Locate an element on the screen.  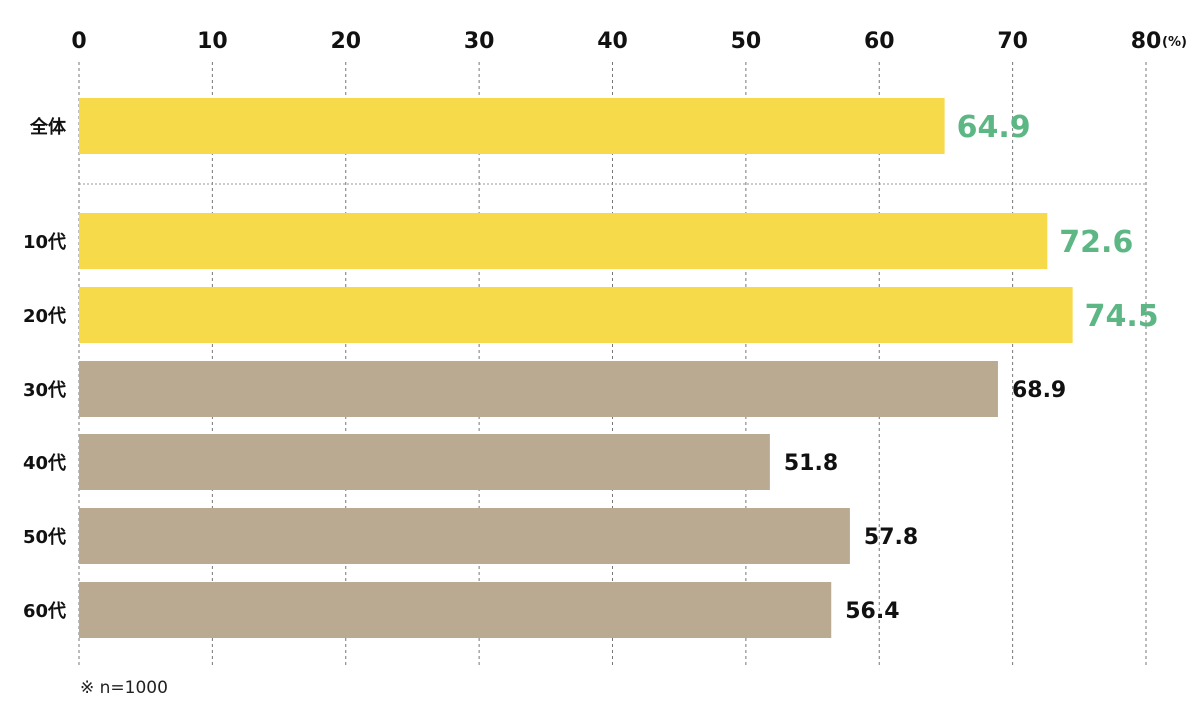
value-label: 68.9 is located at coordinates (1039, 390).